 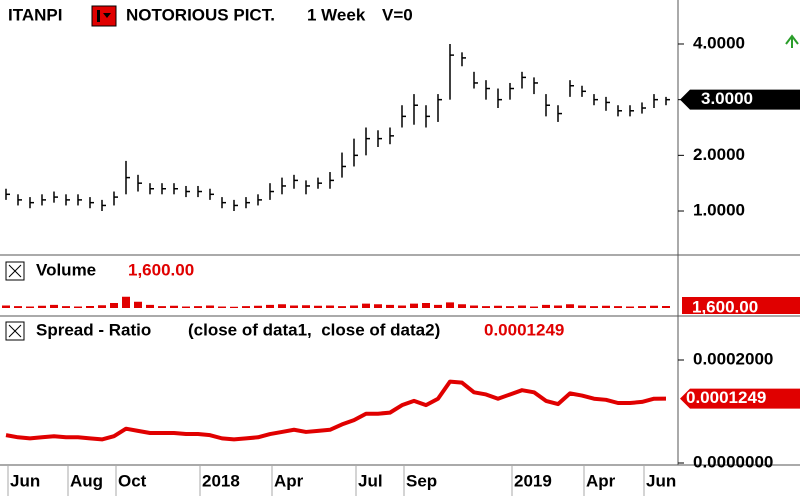 I want to click on symbol-menu-icon, so click(x=104, y=16).